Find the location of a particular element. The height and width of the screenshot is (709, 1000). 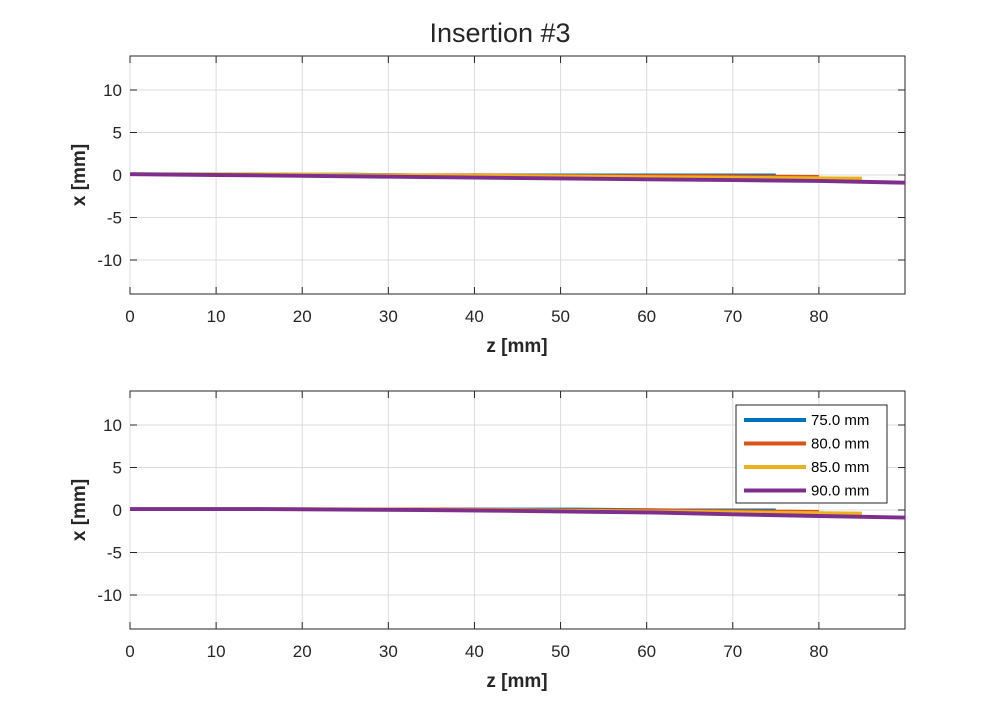

bottom-xtick-label-7: 70 is located at coordinates (732, 651).